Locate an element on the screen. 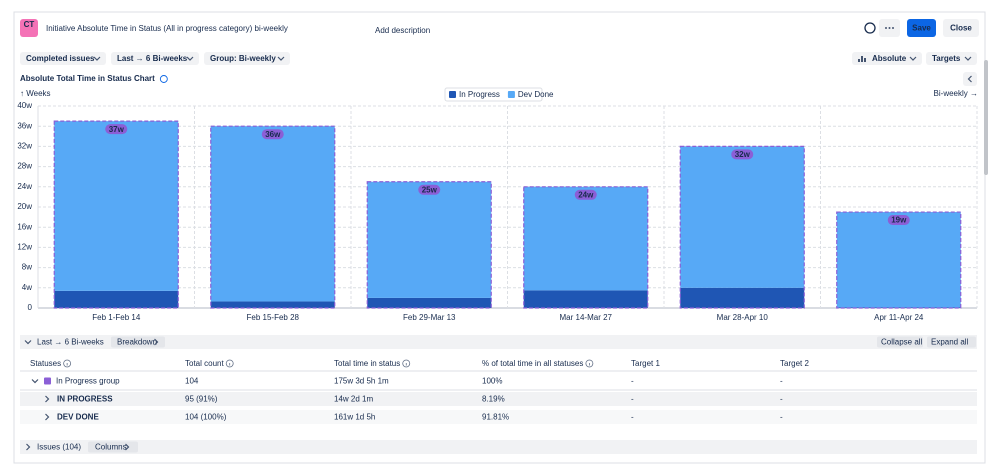 The width and height of the screenshot is (999, 475). y-tick-label: 20w is located at coordinates (24, 206).